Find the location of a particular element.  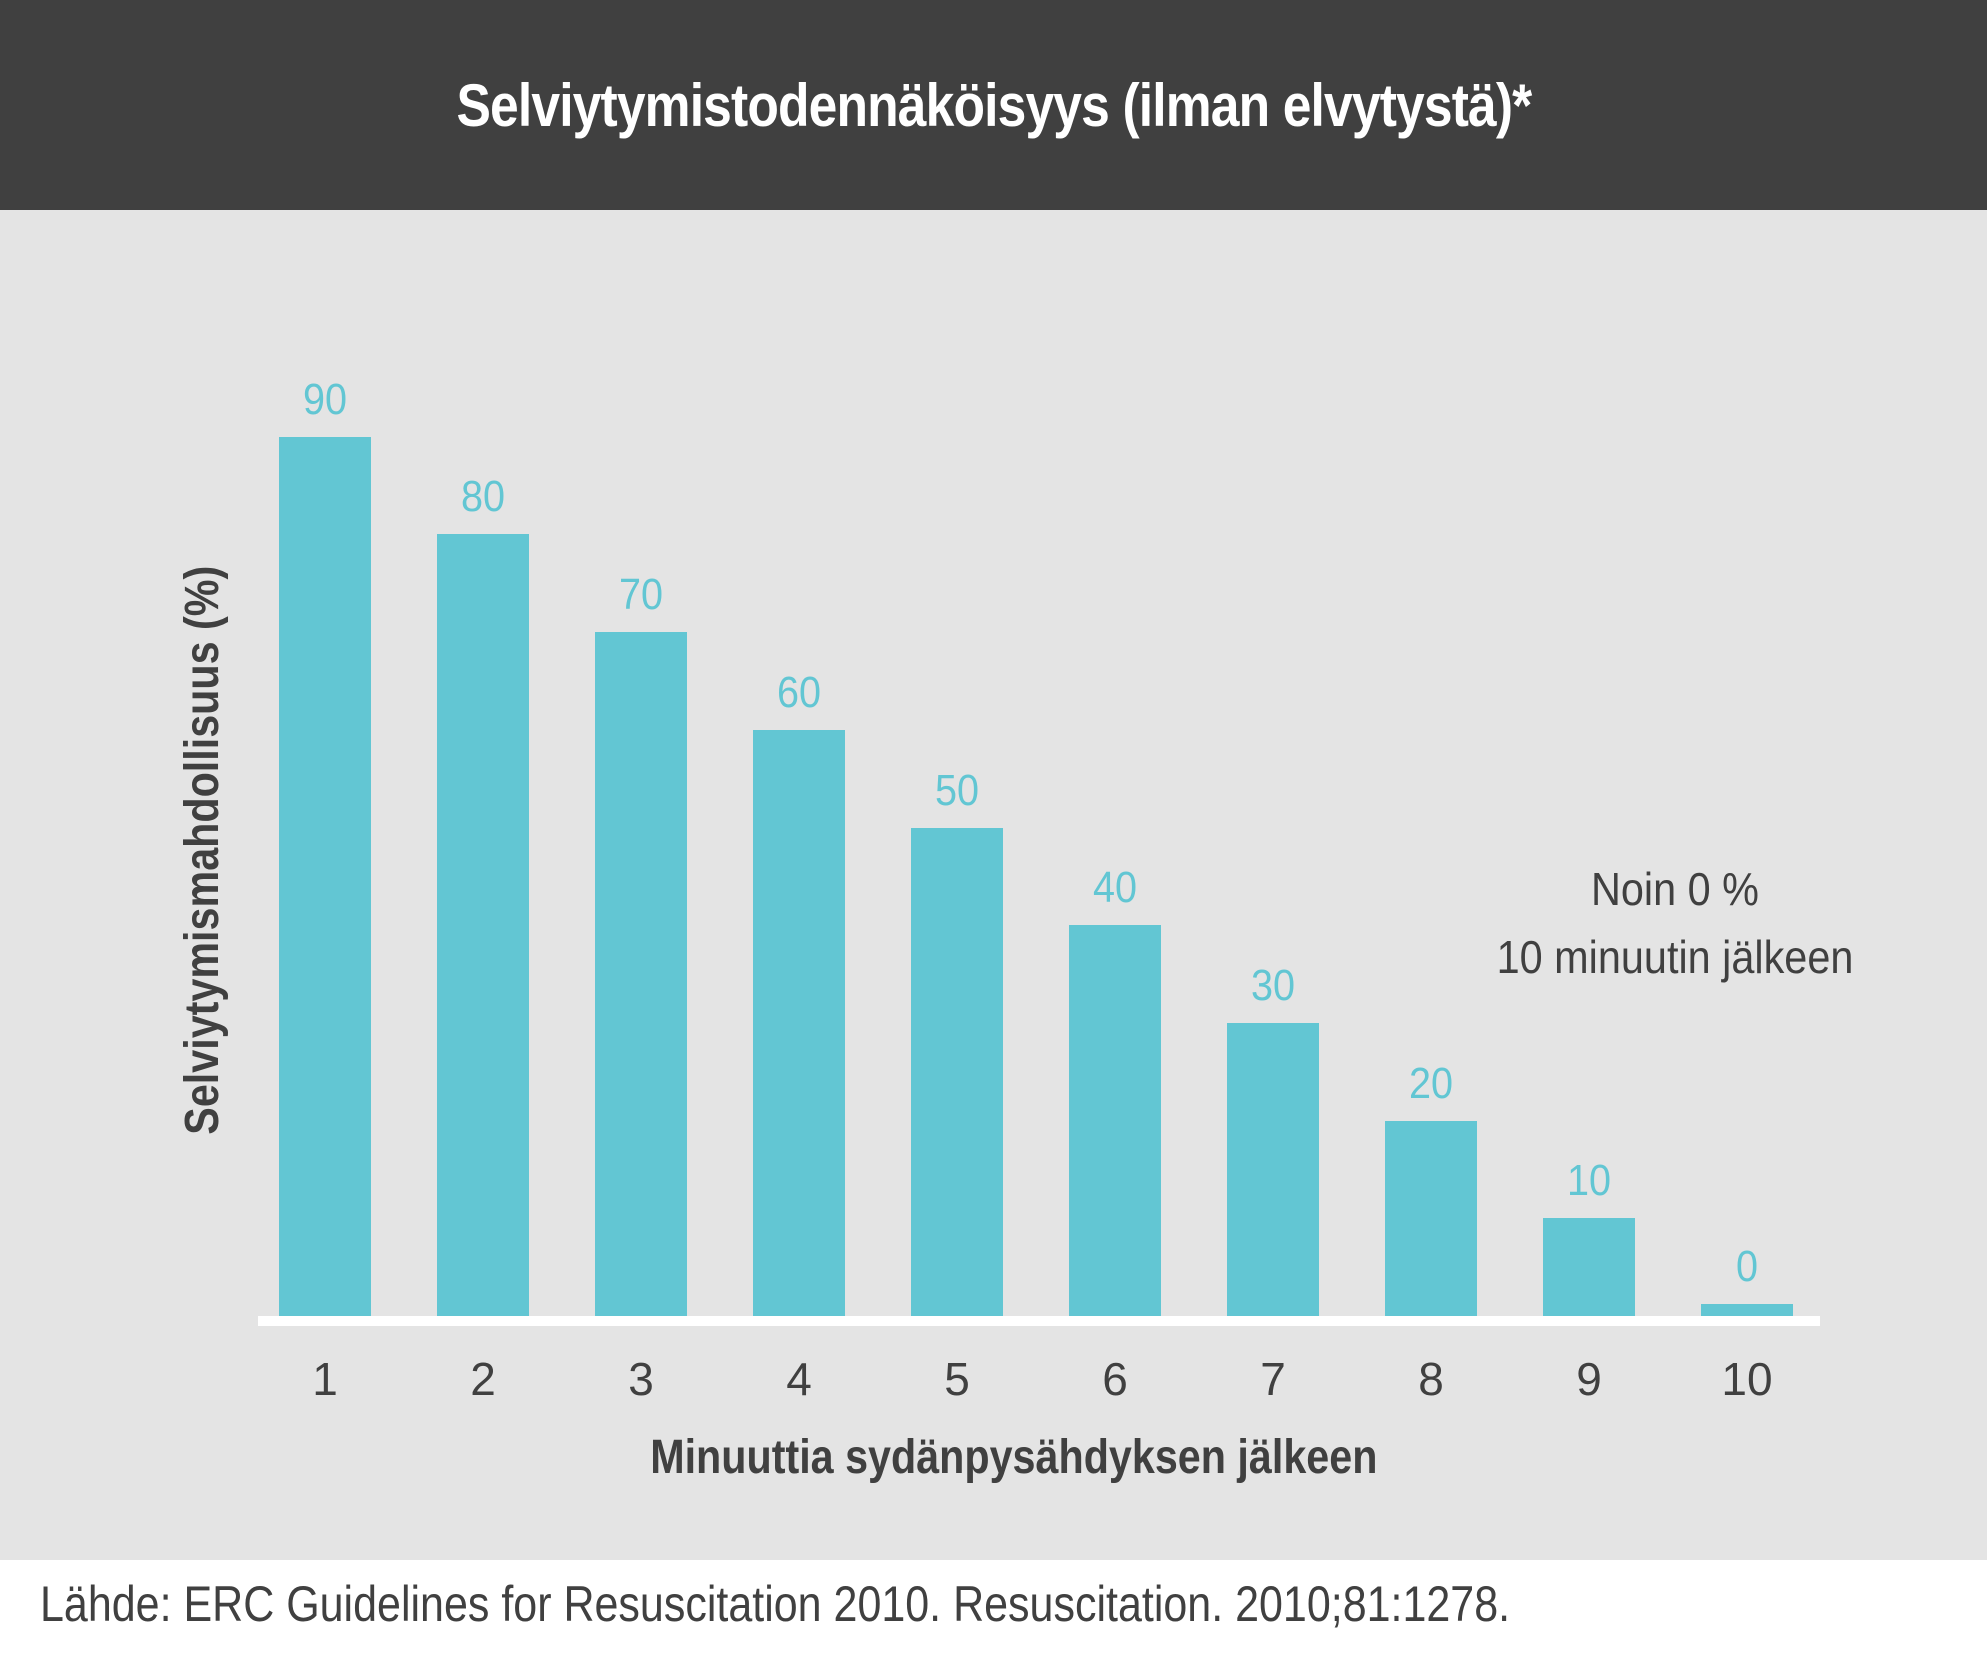

x-axis-label: Minuuttia sydänpysähdyksen jälkeen is located at coordinates (1013, 1457).